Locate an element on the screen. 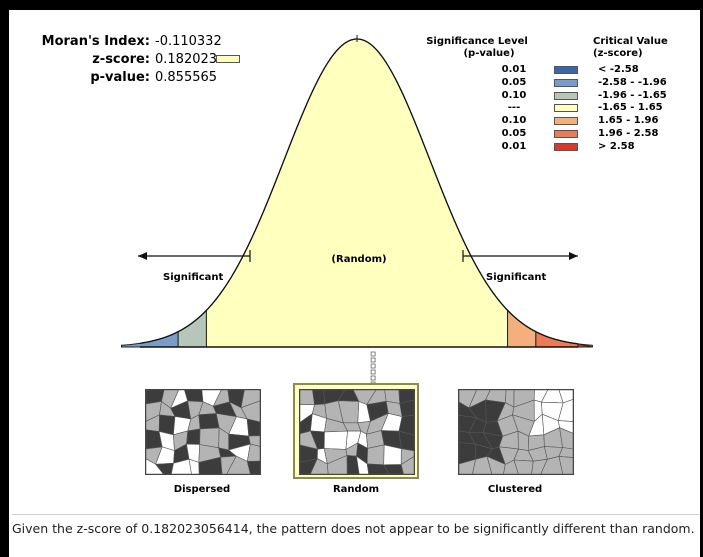  right-significant-arrow-head is located at coordinates (573, 256).